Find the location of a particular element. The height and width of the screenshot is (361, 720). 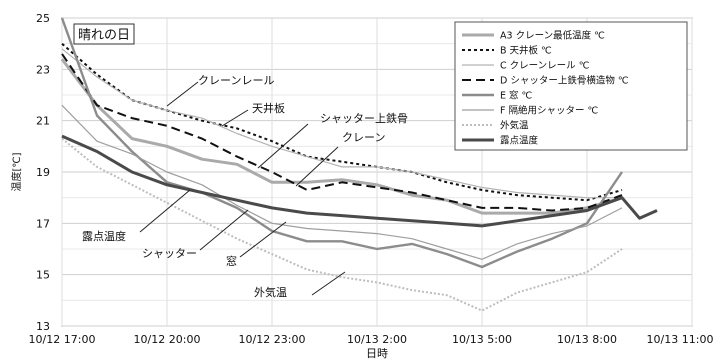

y-tick-label: 25 is located at coordinates (43, 18).